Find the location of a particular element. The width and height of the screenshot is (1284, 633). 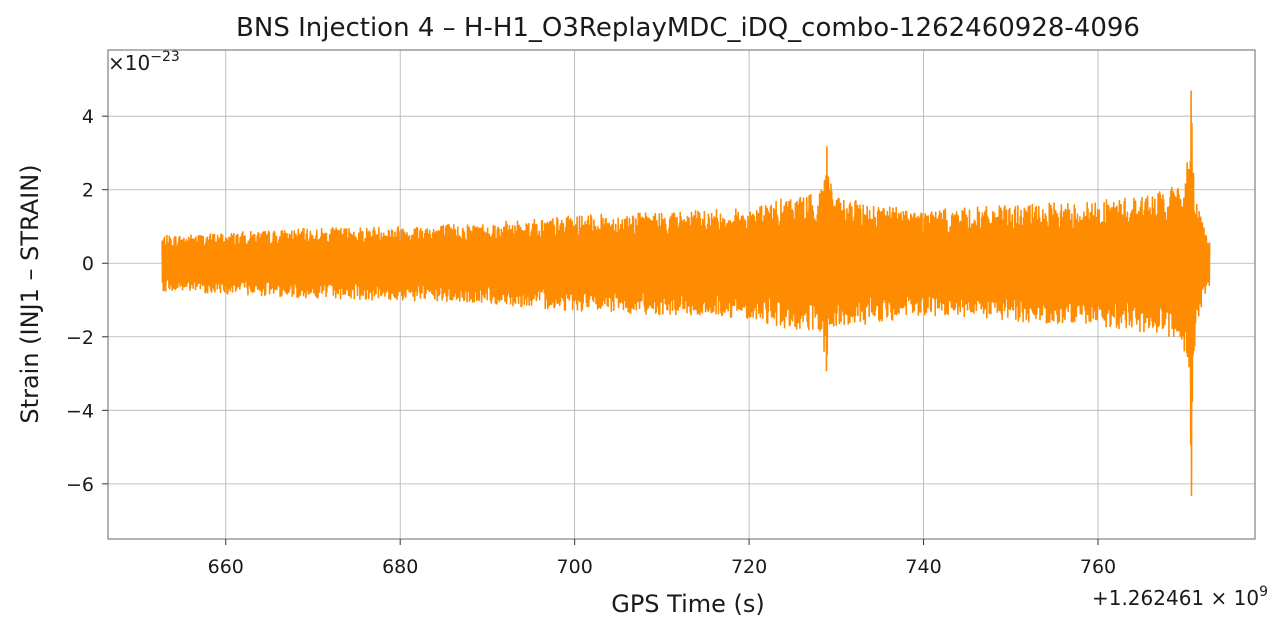

y-axis-label: Strain (INJ1 – STRAIN) is located at coordinates (30, 293).